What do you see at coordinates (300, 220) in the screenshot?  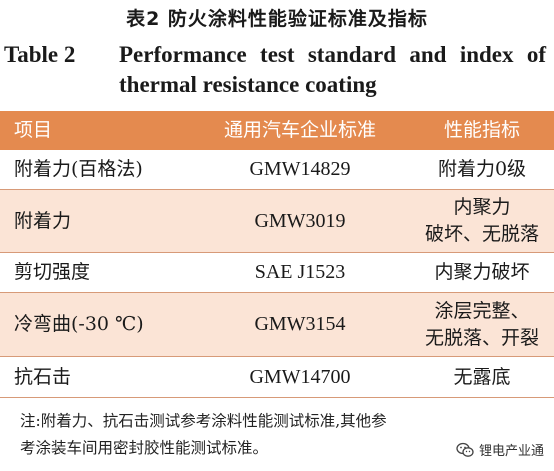 I see `row-standard: GMW3019` at bounding box center [300, 220].